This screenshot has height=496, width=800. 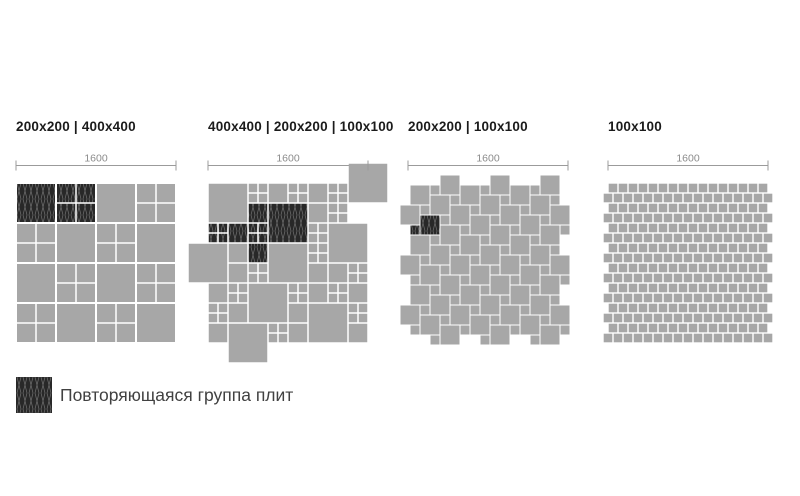 What do you see at coordinates (288, 258) in the screenshot?
I see `panel-2-pattern: 1600` at bounding box center [288, 258].